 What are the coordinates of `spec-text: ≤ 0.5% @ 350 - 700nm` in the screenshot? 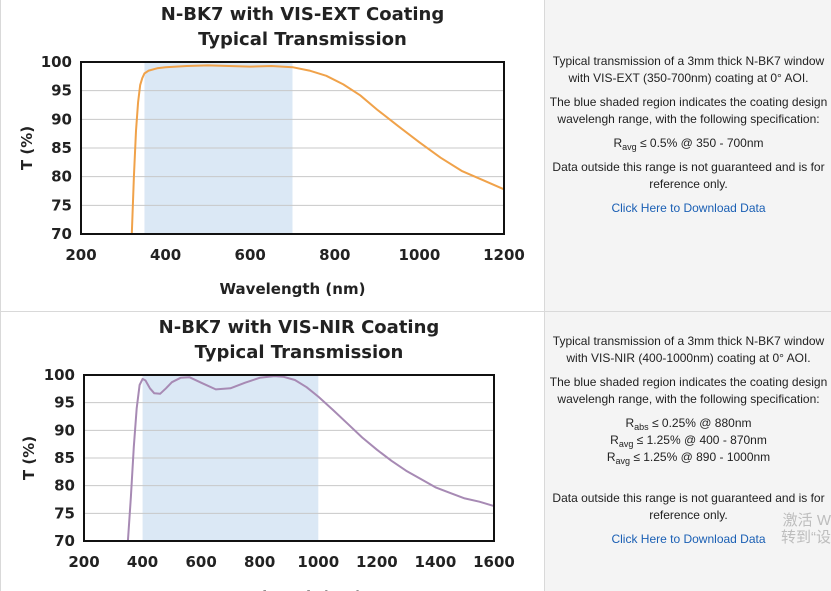 It's located at (700, 143).